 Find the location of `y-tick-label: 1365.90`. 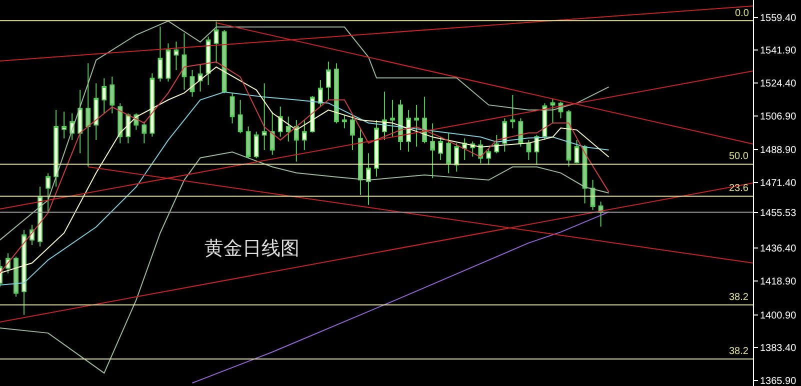

y-tick-label: 1365.90 is located at coordinates (778, 381).